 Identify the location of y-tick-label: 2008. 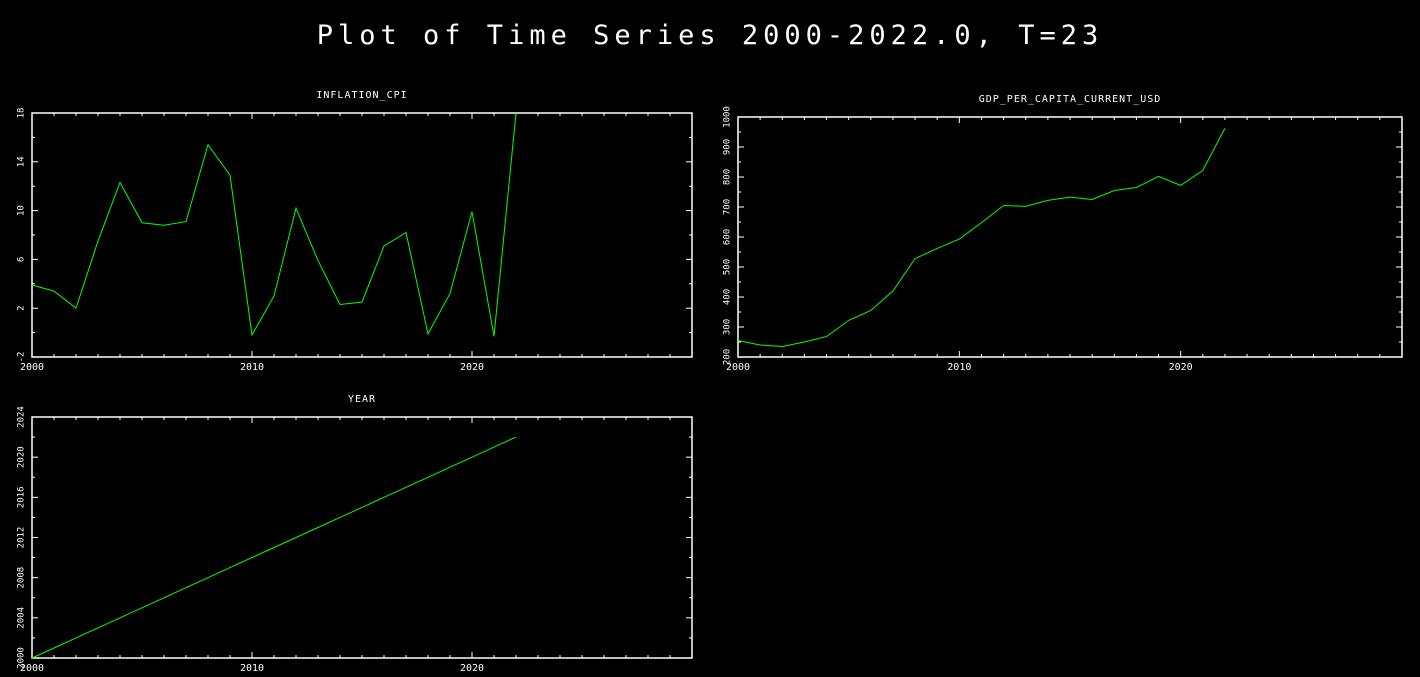
(22, 578).